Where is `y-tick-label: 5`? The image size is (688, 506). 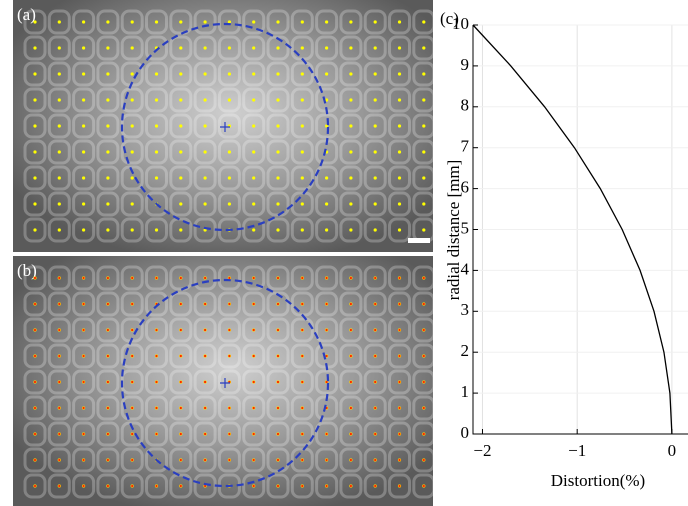 y-tick-label: 5 is located at coordinates (465, 227).